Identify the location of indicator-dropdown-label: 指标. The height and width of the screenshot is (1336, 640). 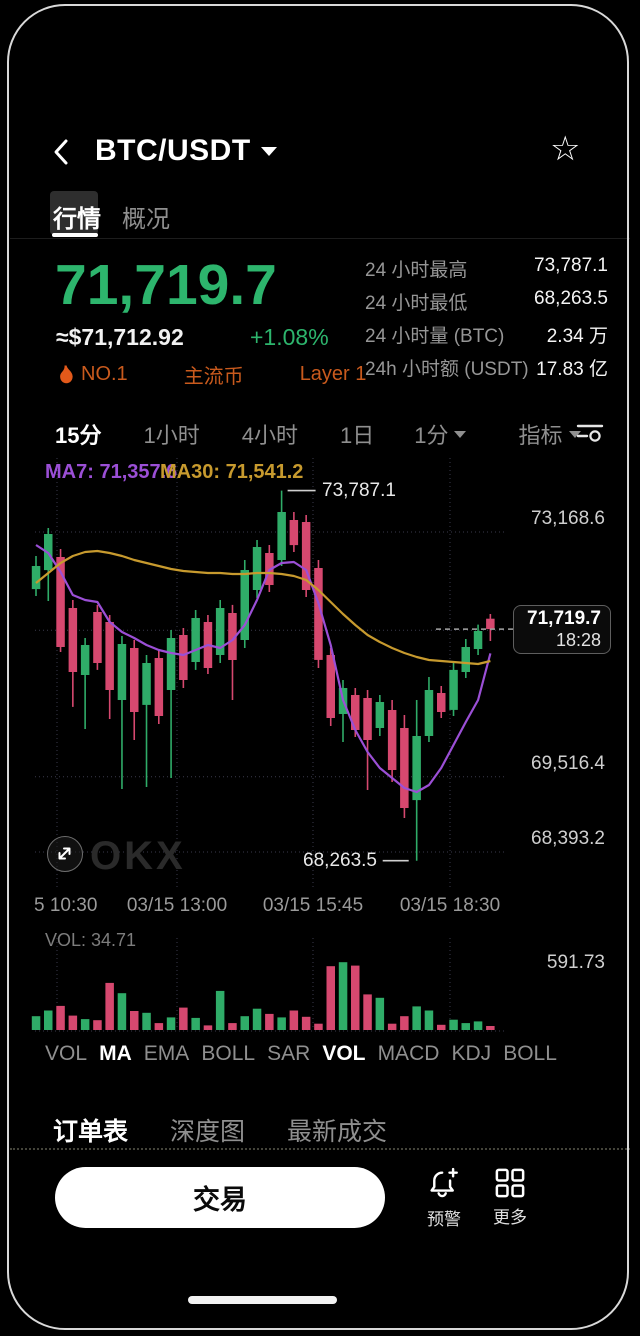
(540, 435).